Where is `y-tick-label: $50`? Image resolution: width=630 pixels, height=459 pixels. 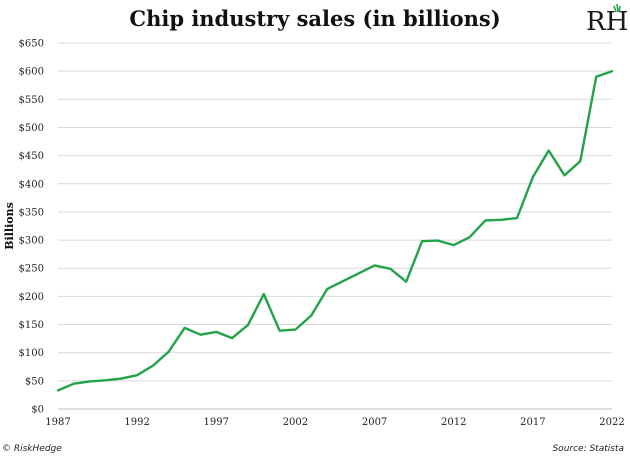
y-tick-label: $50 is located at coordinates (34, 381).